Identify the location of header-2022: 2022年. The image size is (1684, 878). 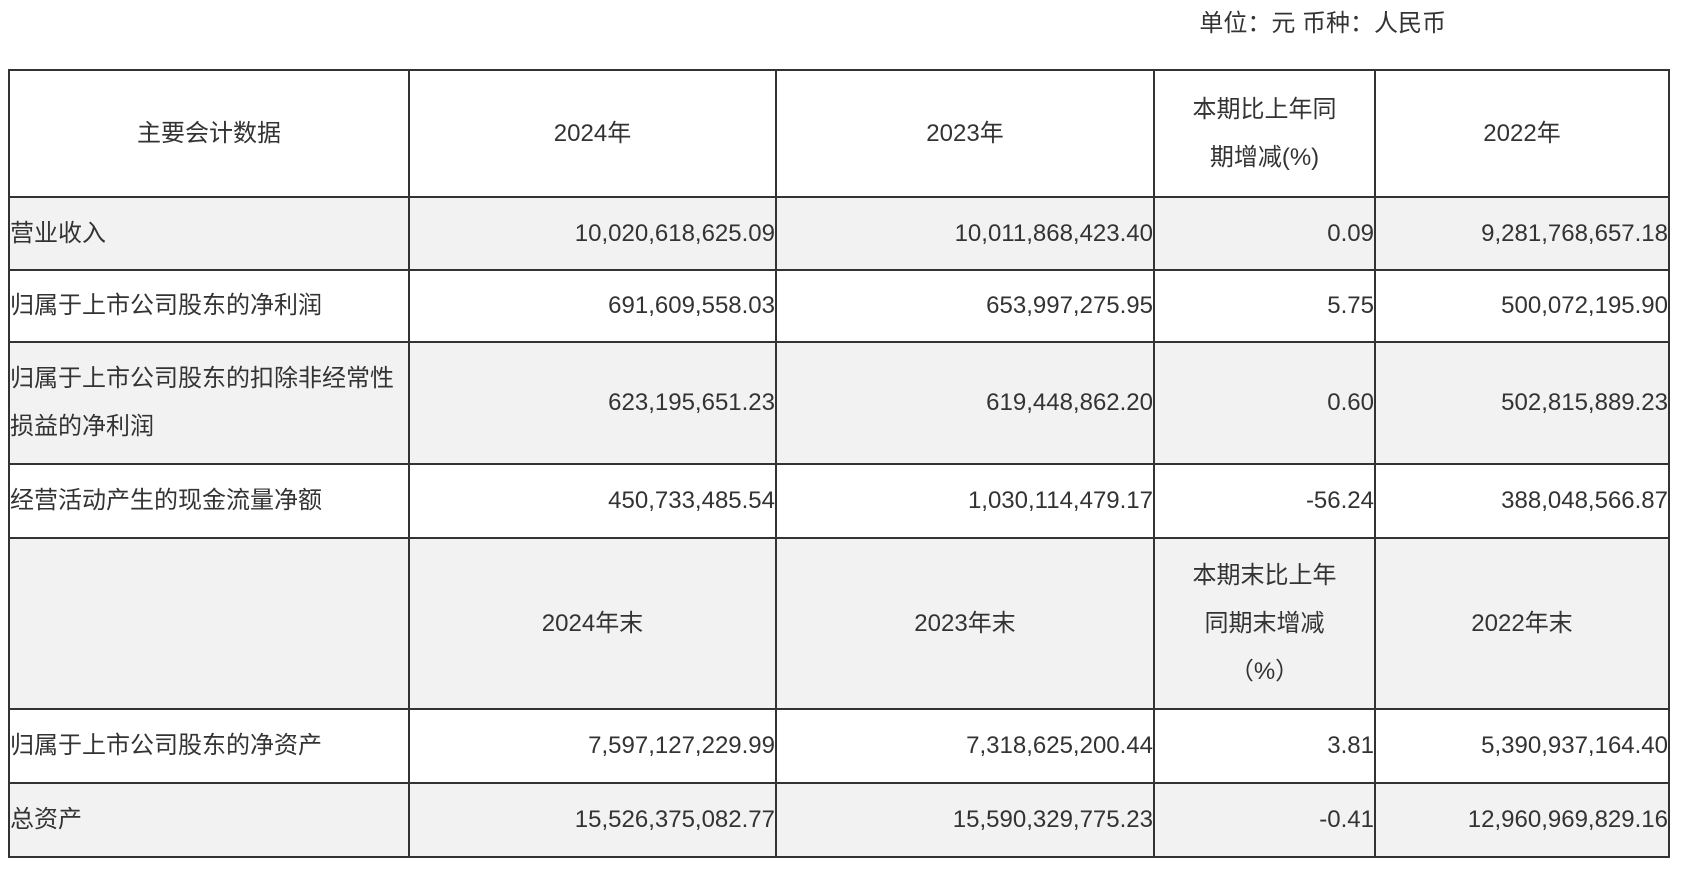
(1522, 133).